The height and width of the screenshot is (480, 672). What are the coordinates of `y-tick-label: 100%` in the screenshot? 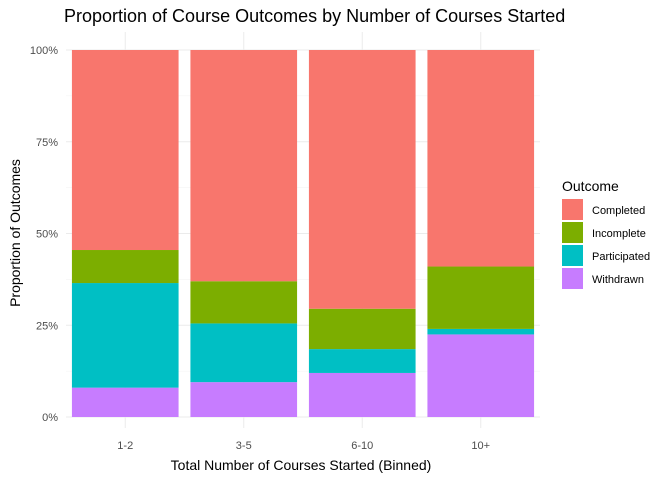 It's located at (44, 51).